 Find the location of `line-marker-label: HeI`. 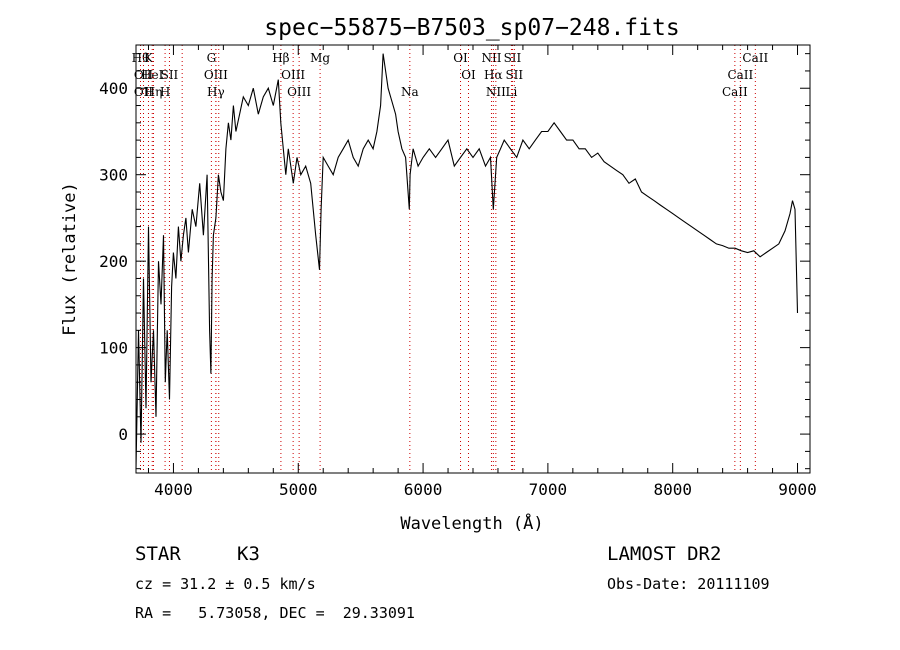

line-marker-label: HeI is located at coordinates (152, 75).